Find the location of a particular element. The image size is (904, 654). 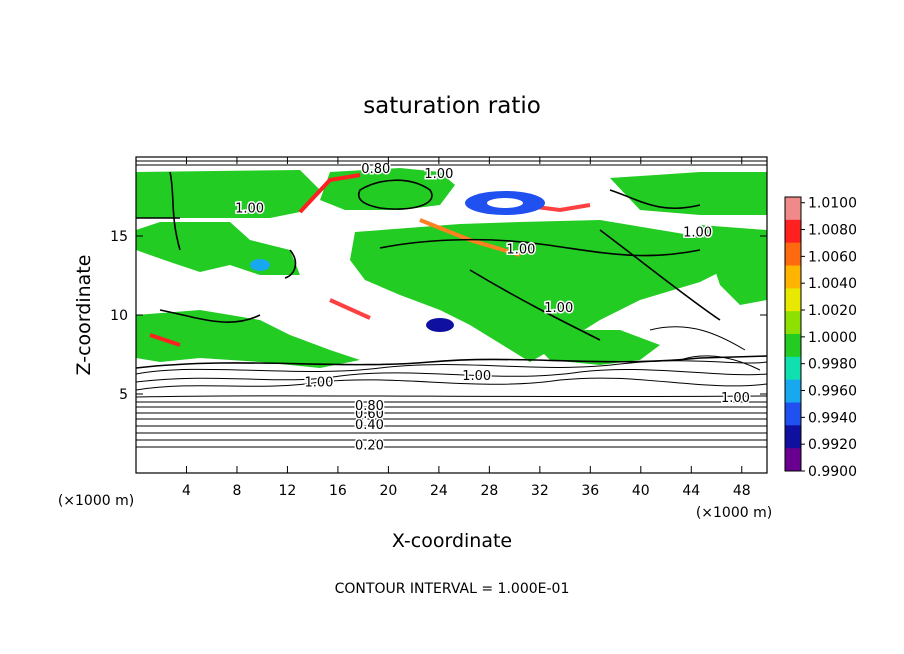

colorbar-label: 1.0060 is located at coordinates (832, 257).